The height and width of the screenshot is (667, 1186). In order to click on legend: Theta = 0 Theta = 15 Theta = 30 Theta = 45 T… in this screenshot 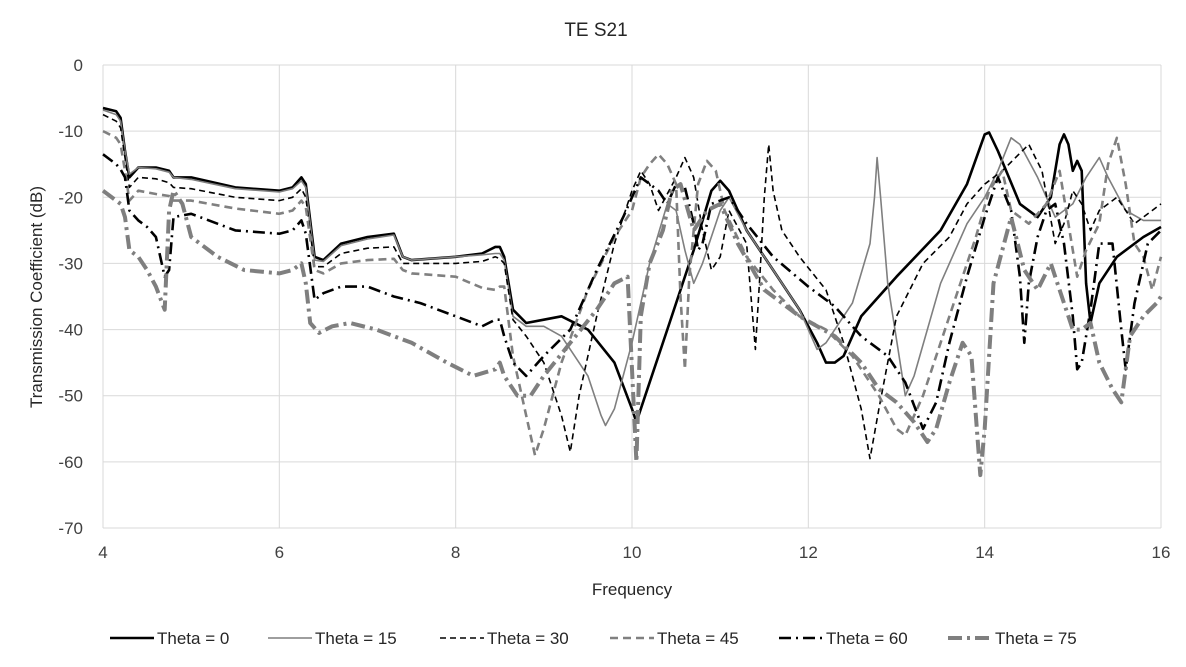, I will do `click(593, 638)`.